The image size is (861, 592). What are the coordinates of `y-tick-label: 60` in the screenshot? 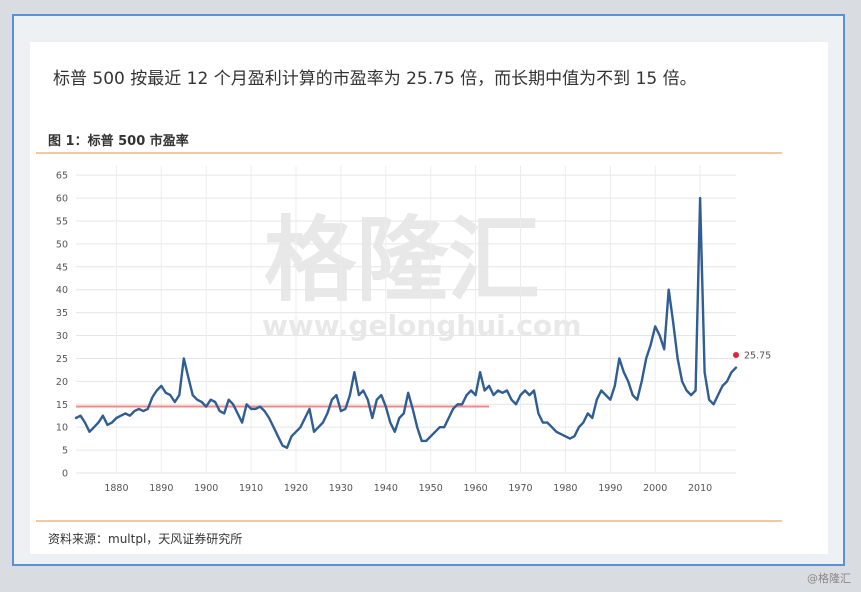 It's located at (62, 199).